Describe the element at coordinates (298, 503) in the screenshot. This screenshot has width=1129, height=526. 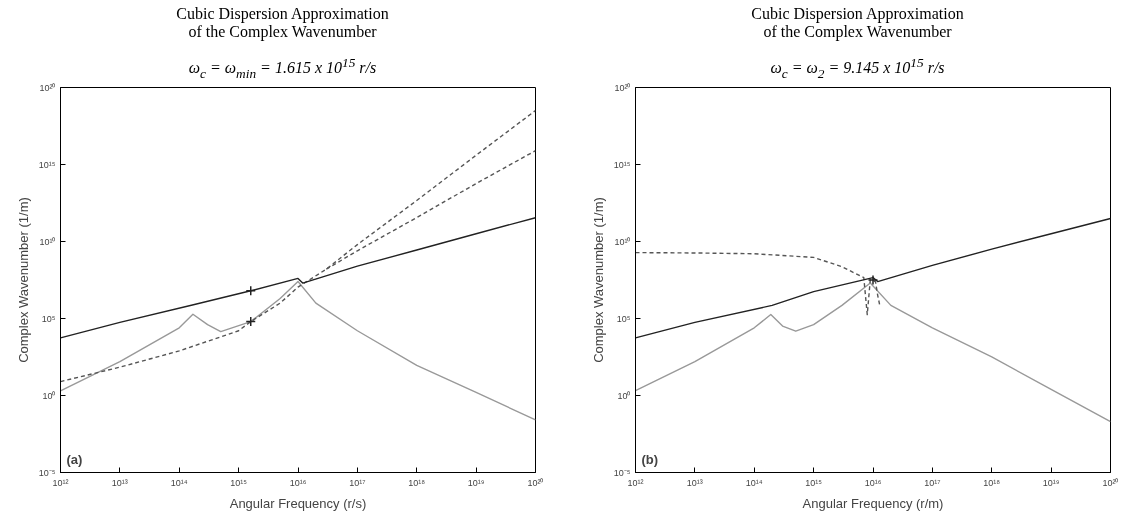
I see `x-axis-title: Angular Frequency (r/s)` at that location.